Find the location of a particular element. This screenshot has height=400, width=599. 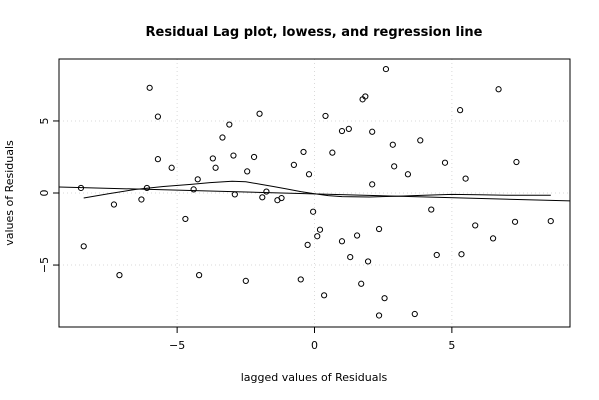

y-axis-label: values of Residuals is located at coordinates (9, 193).